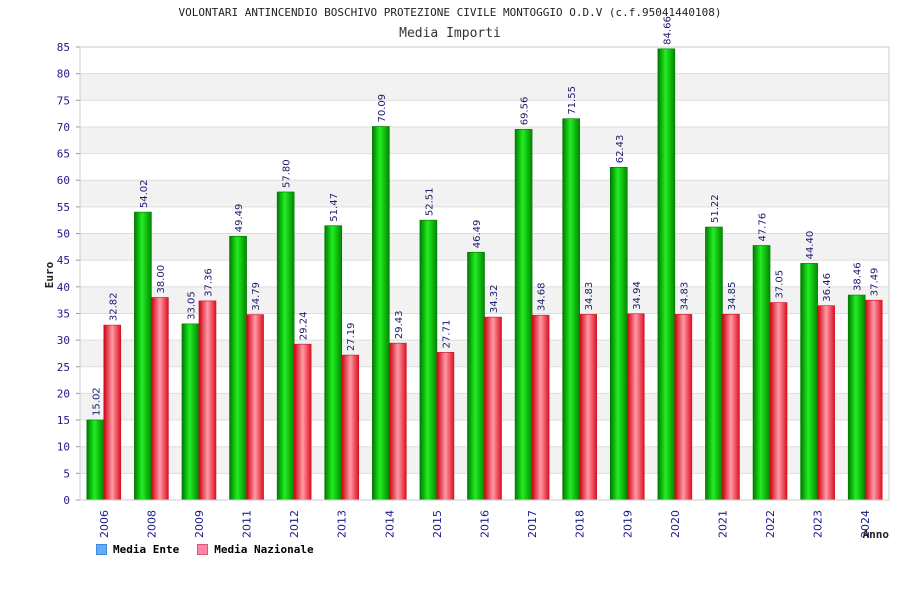 Image resolution: width=900 pixels, height=600 pixels. I want to click on bar-media-ente-2018, so click(571, 309).